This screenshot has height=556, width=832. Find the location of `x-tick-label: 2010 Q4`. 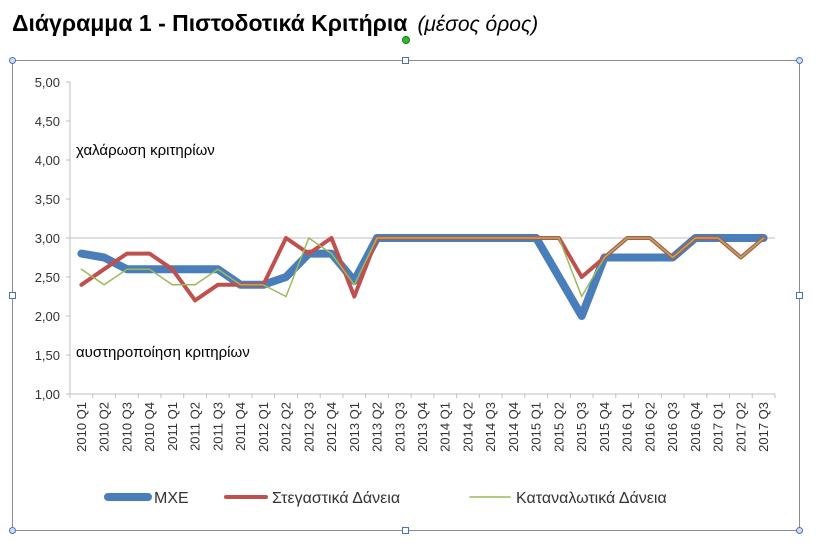

x-tick-label: 2010 Q4 is located at coordinates (149, 427).